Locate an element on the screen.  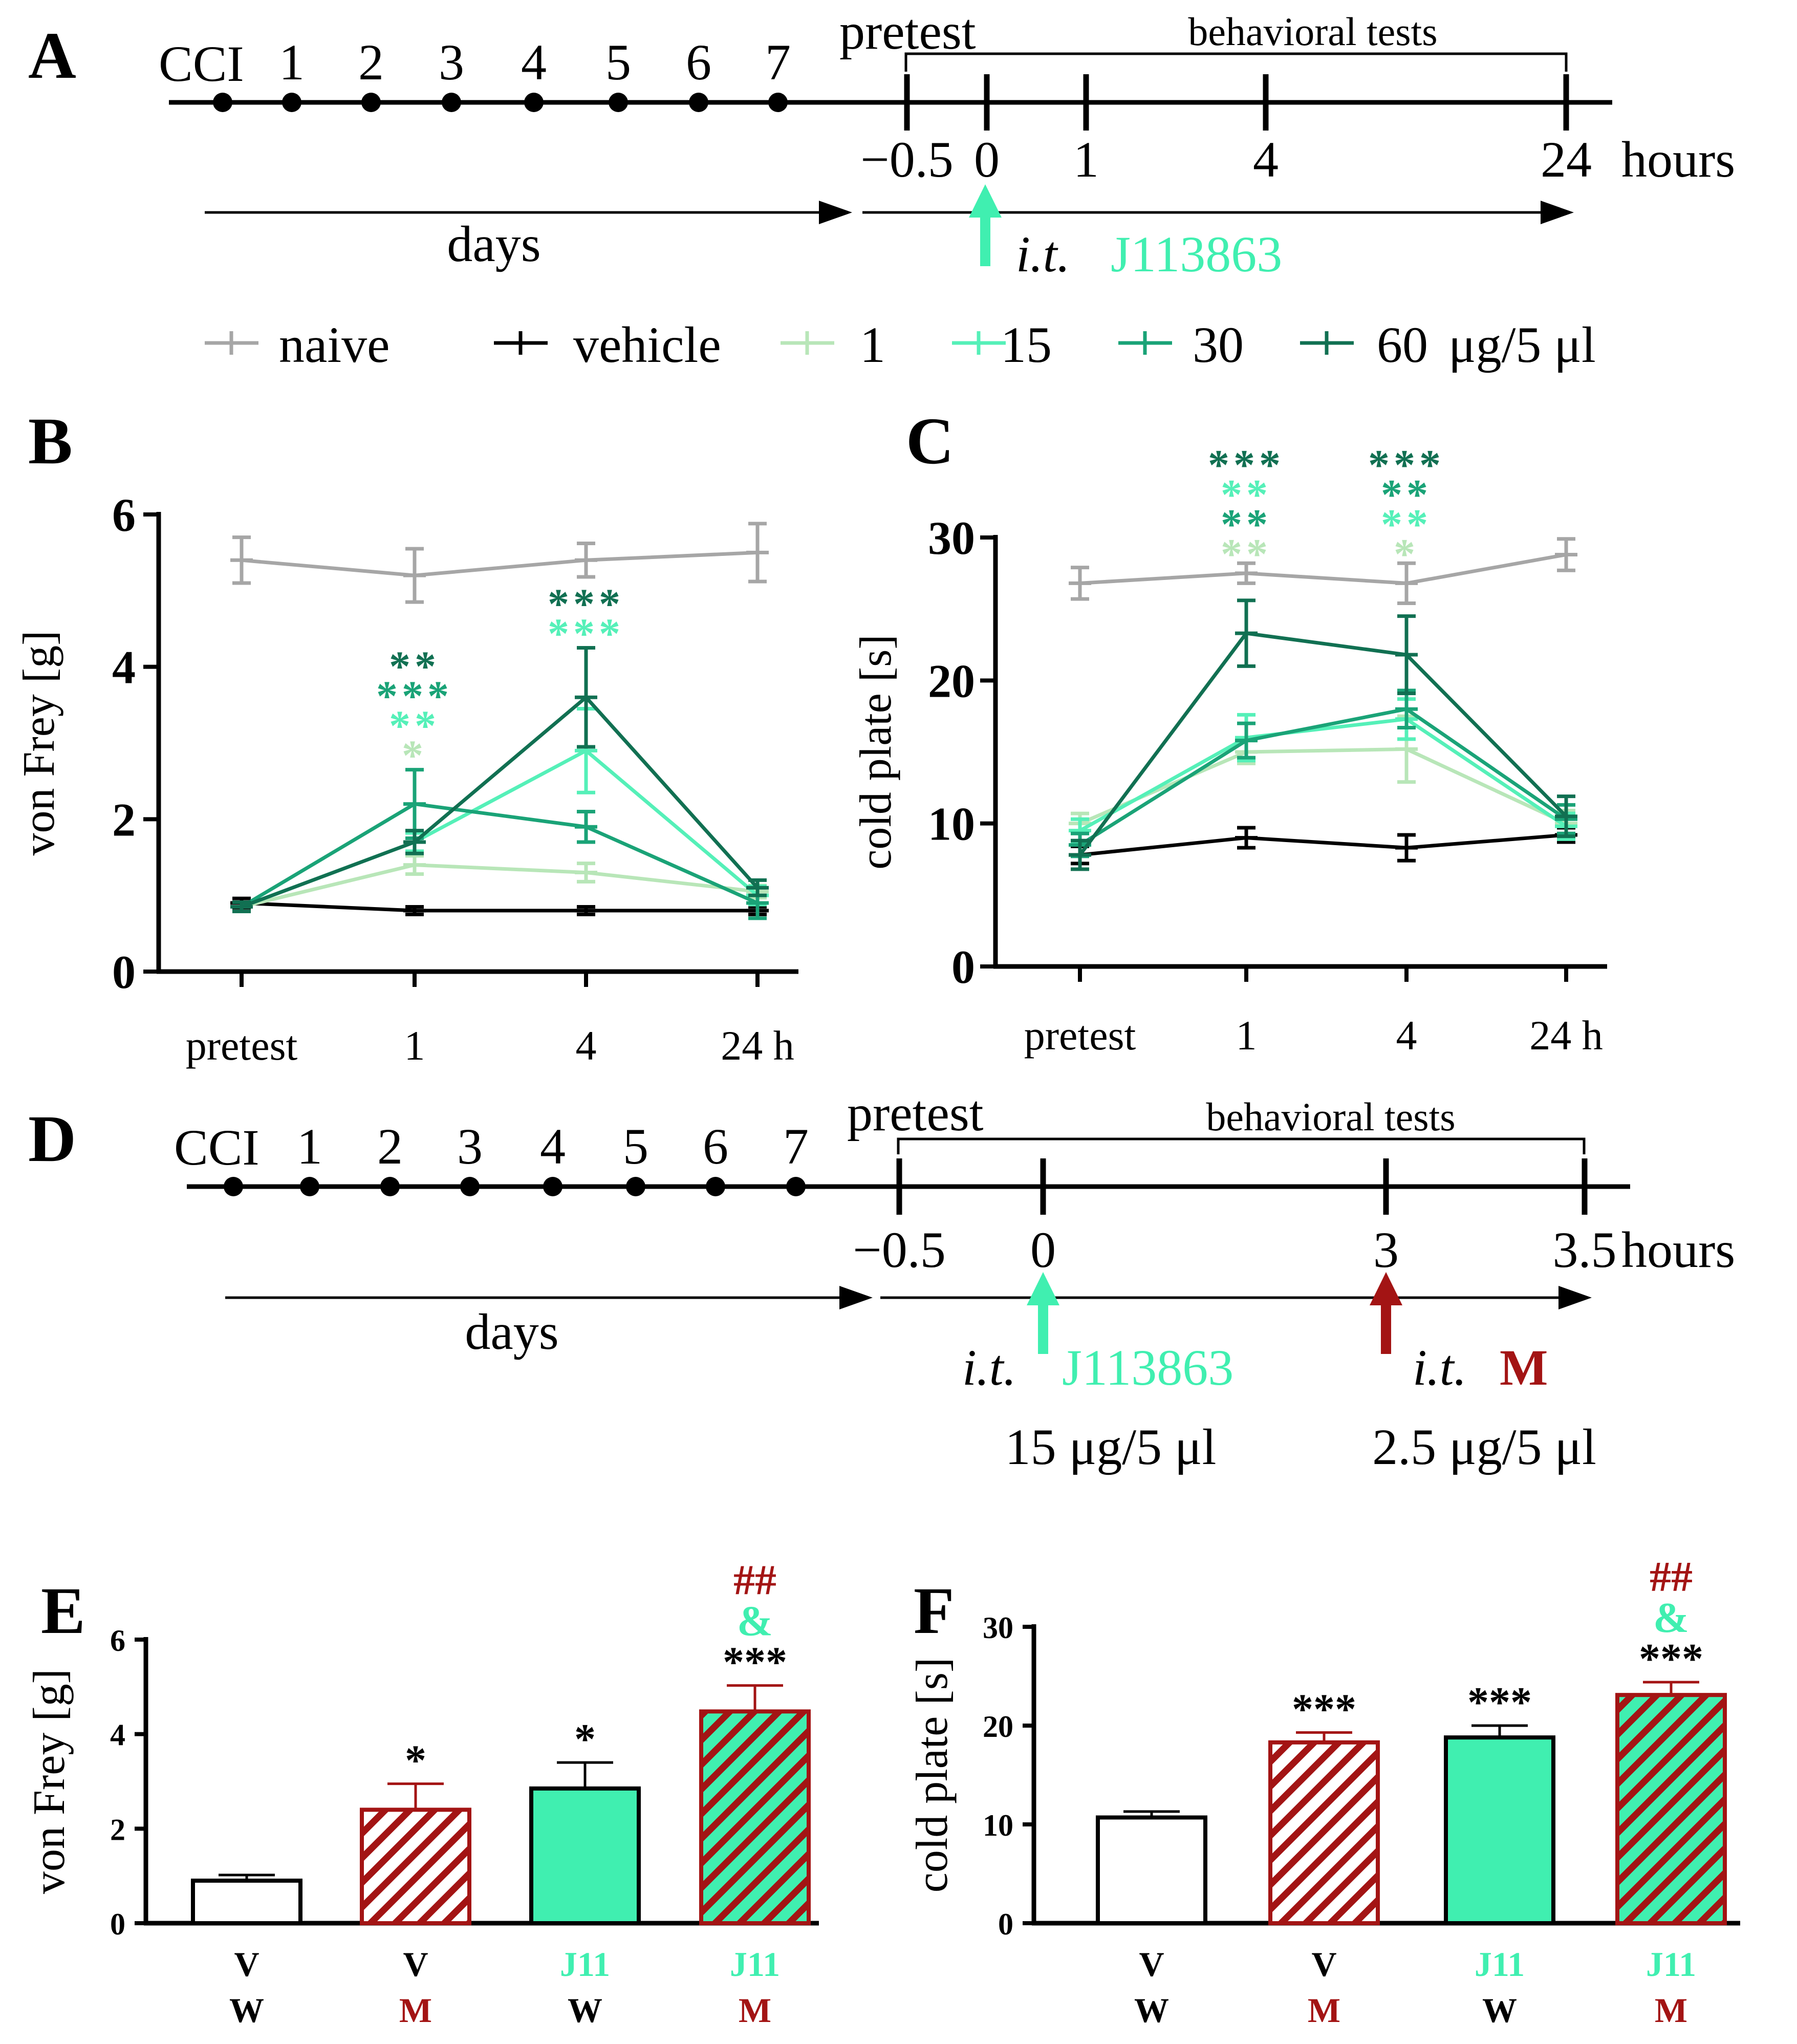
panel-d-it1-label: i.t. is located at coordinates (989, 1367).